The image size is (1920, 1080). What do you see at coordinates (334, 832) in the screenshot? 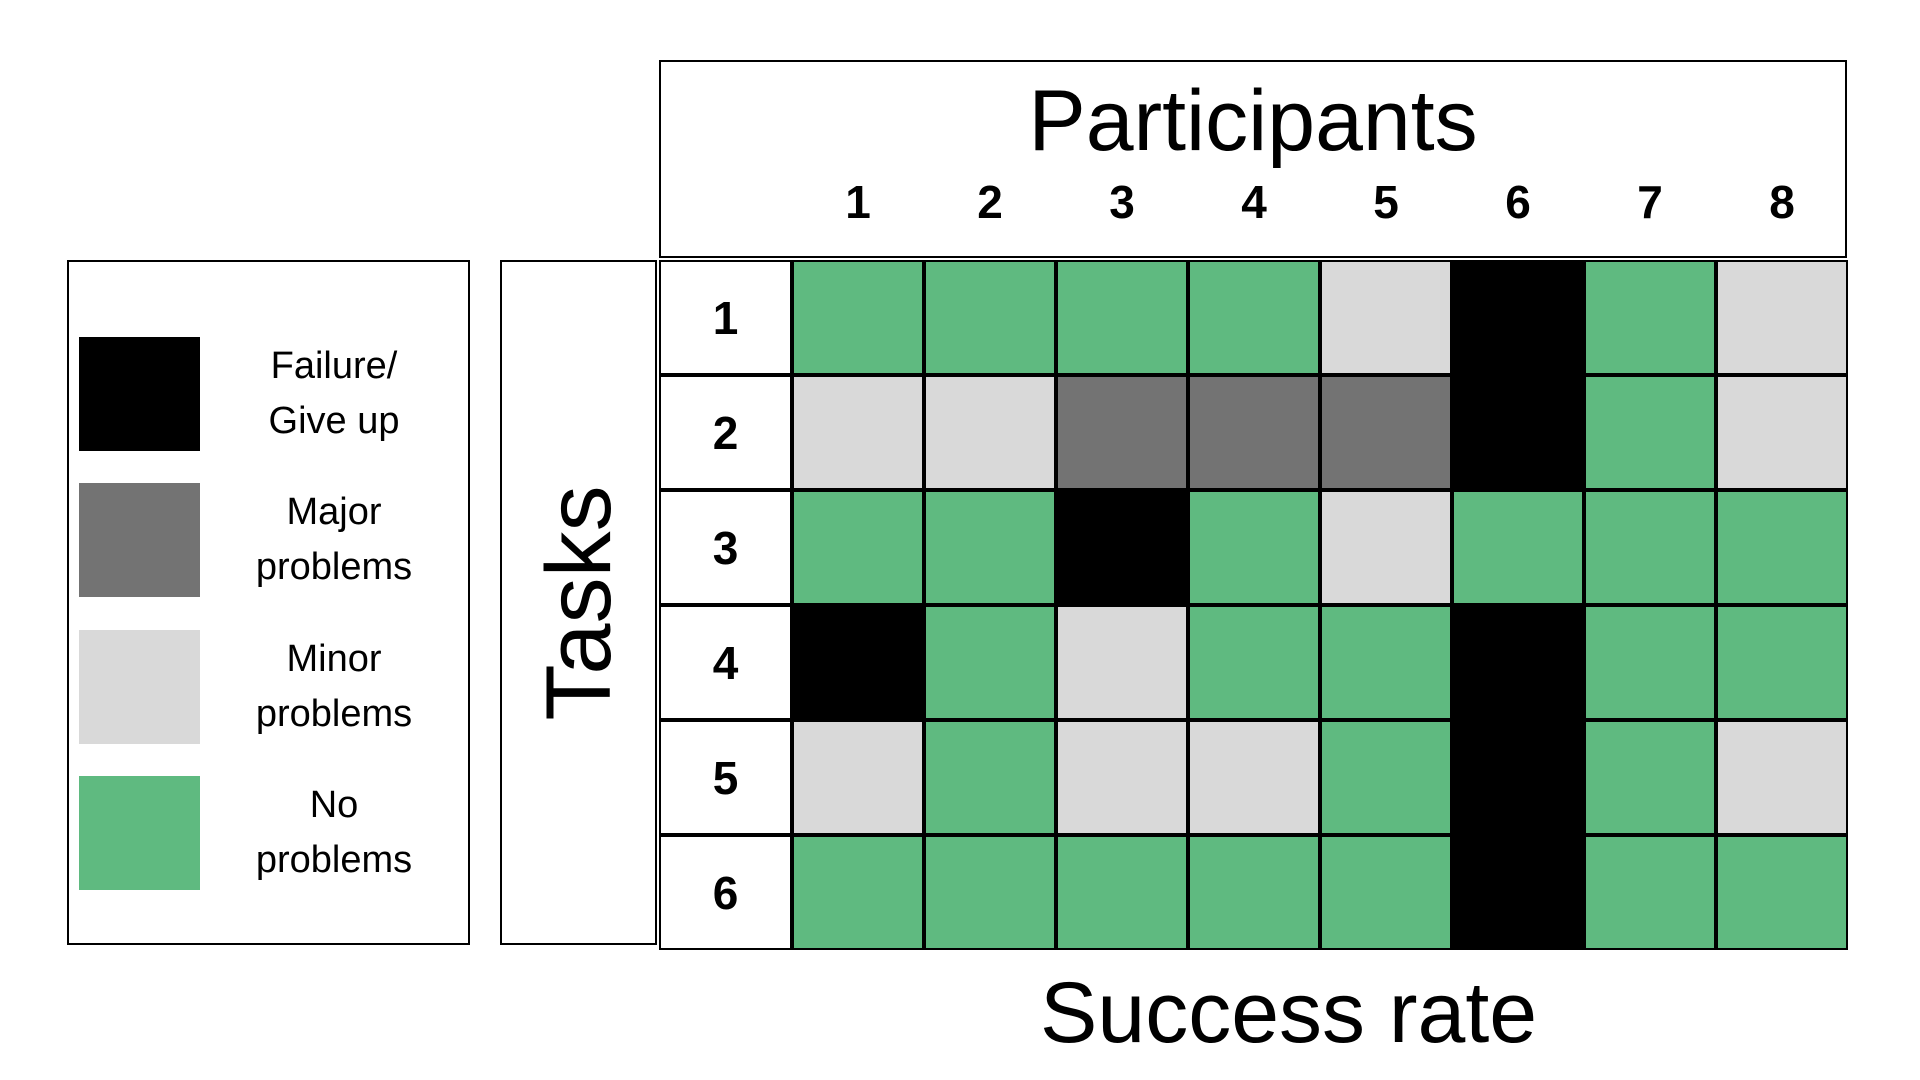
I see `legend-label-none: No problems` at bounding box center [334, 832].